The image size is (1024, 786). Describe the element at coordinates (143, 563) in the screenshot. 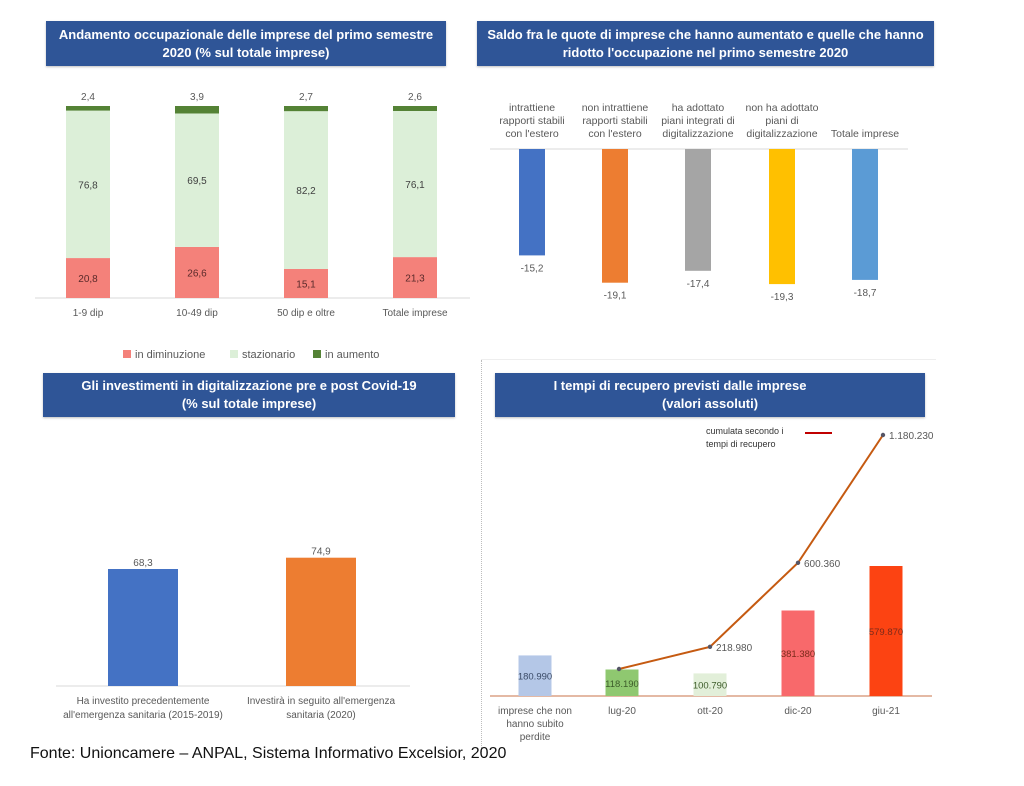

I see `chart3-data-label: 68,3` at that location.